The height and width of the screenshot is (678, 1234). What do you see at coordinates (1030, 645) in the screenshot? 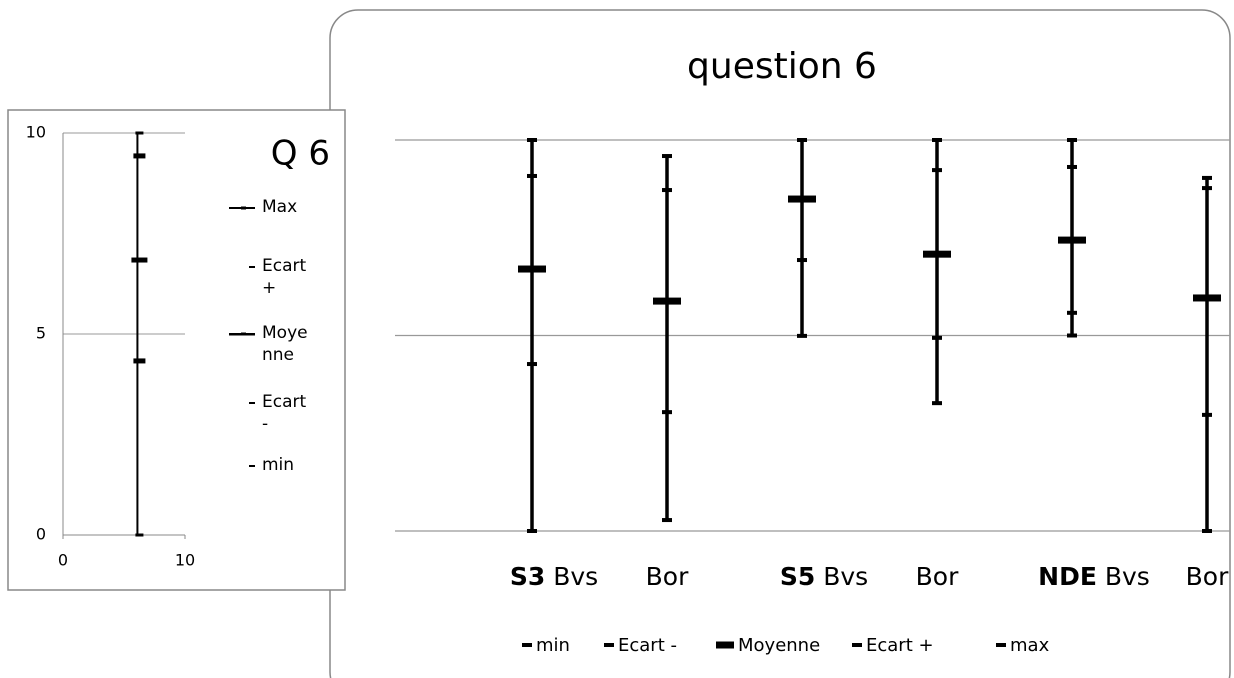
I see `legend-label: max` at bounding box center [1030, 645].